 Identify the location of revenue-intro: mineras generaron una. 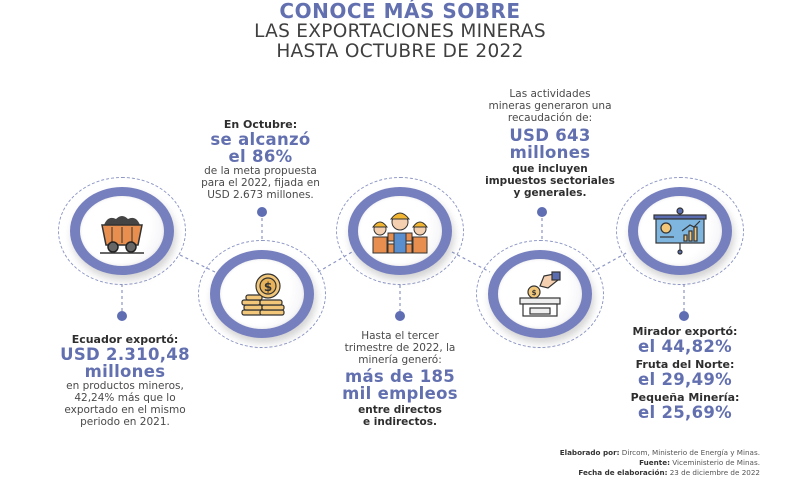
(550, 106).